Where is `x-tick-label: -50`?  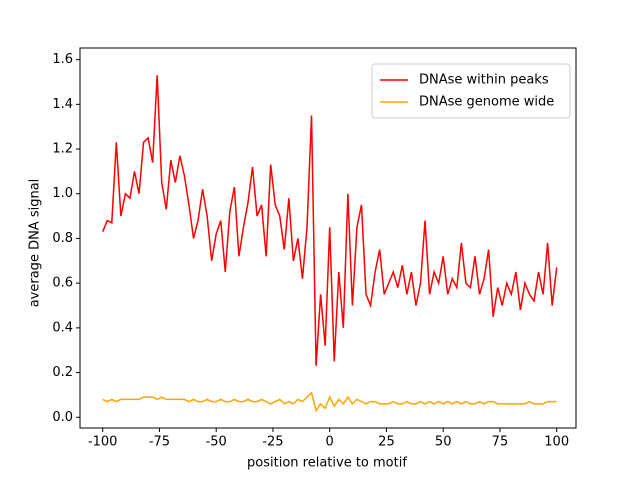 x-tick-label: -50 is located at coordinates (216, 442).